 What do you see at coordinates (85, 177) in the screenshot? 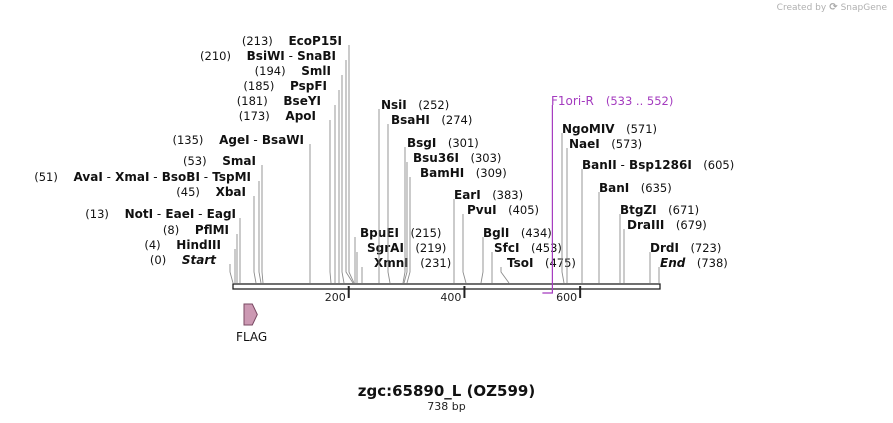
I see `enzyme-name: AvaI` at bounding box center [85, 177].